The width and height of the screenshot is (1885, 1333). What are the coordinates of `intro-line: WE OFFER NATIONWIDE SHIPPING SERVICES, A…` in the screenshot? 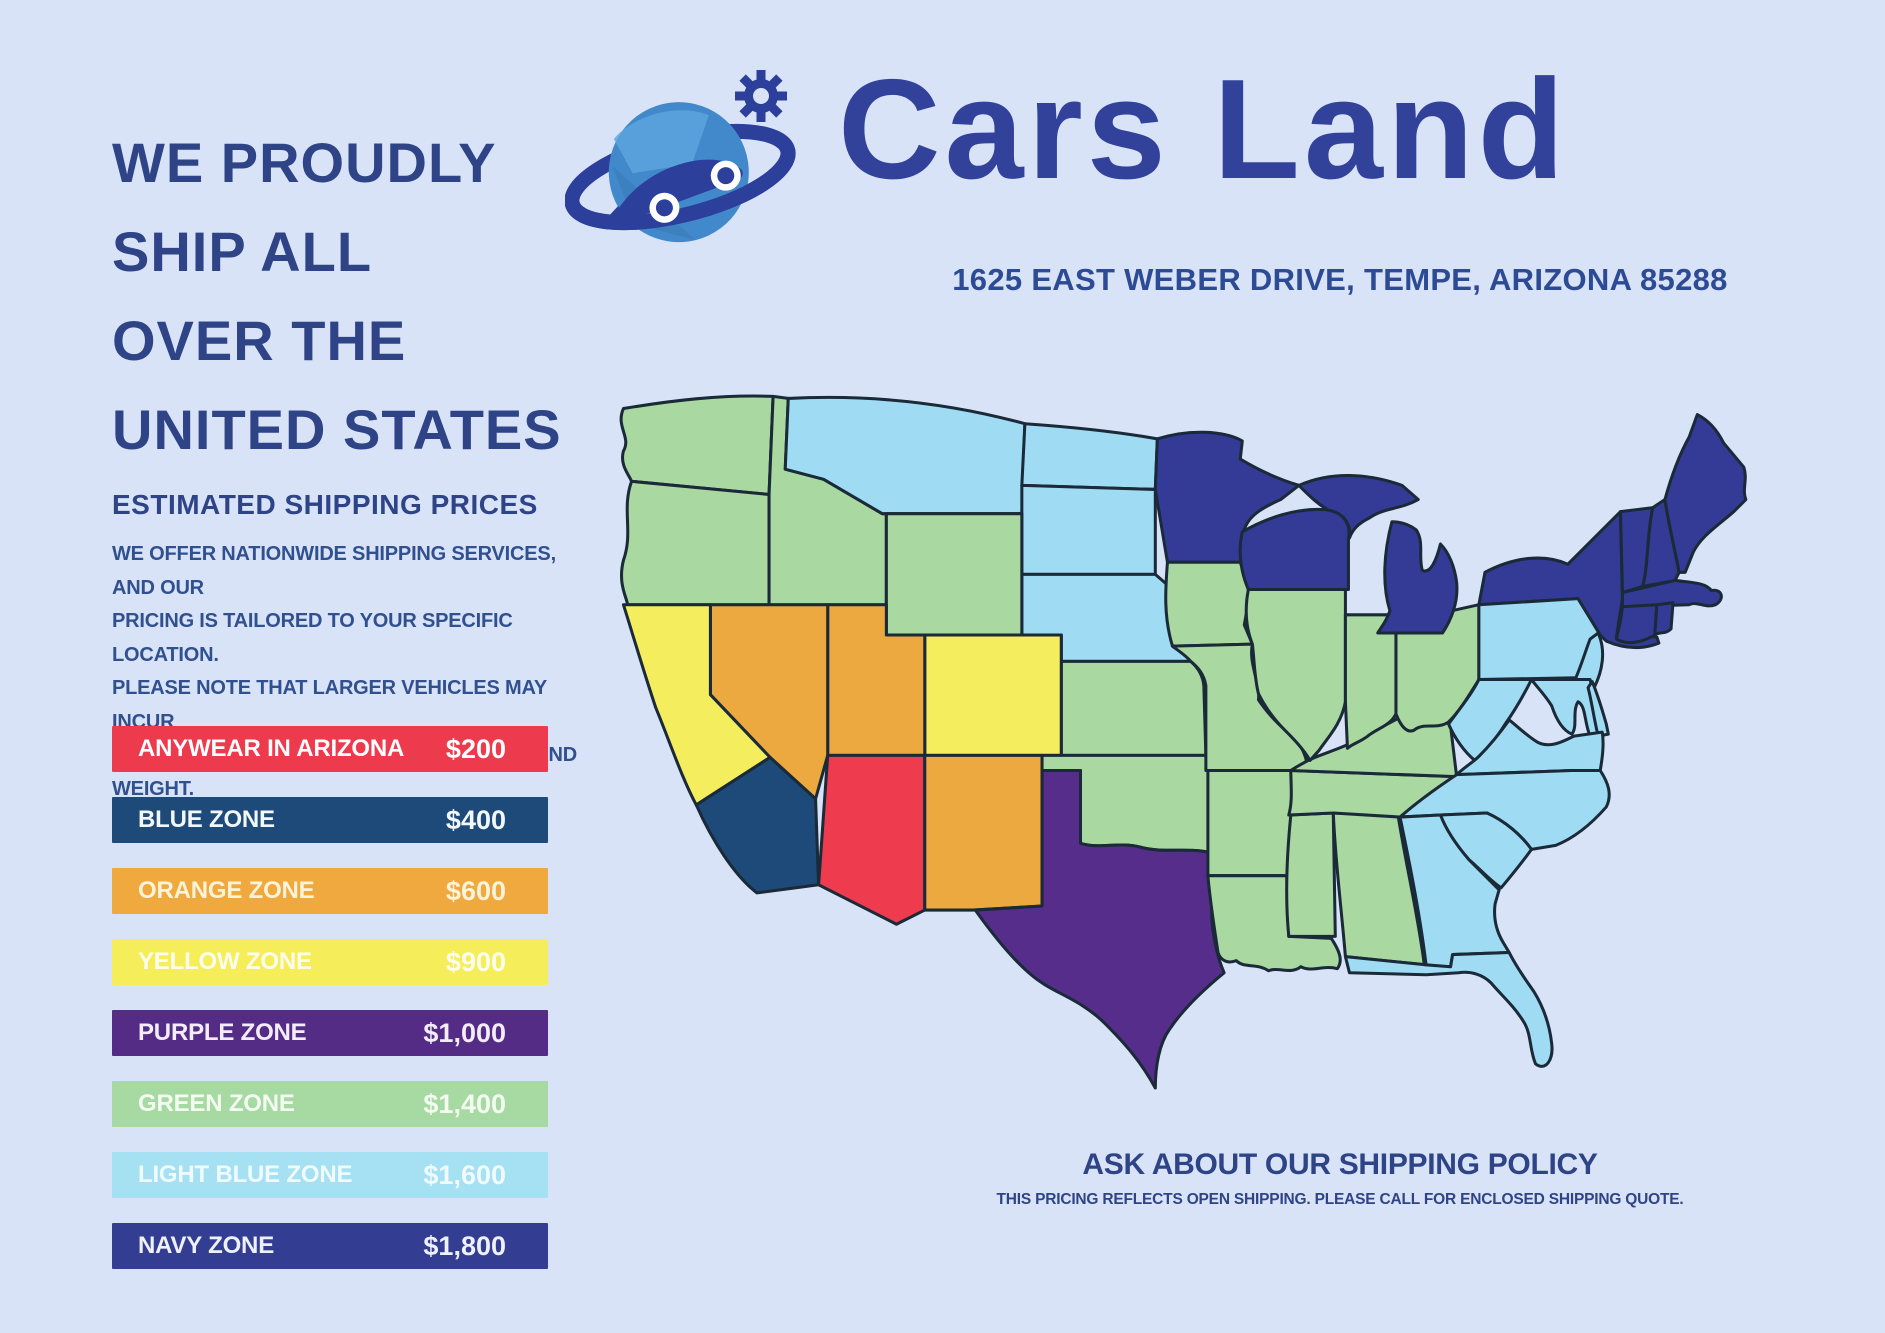 It's located at (334, 571).